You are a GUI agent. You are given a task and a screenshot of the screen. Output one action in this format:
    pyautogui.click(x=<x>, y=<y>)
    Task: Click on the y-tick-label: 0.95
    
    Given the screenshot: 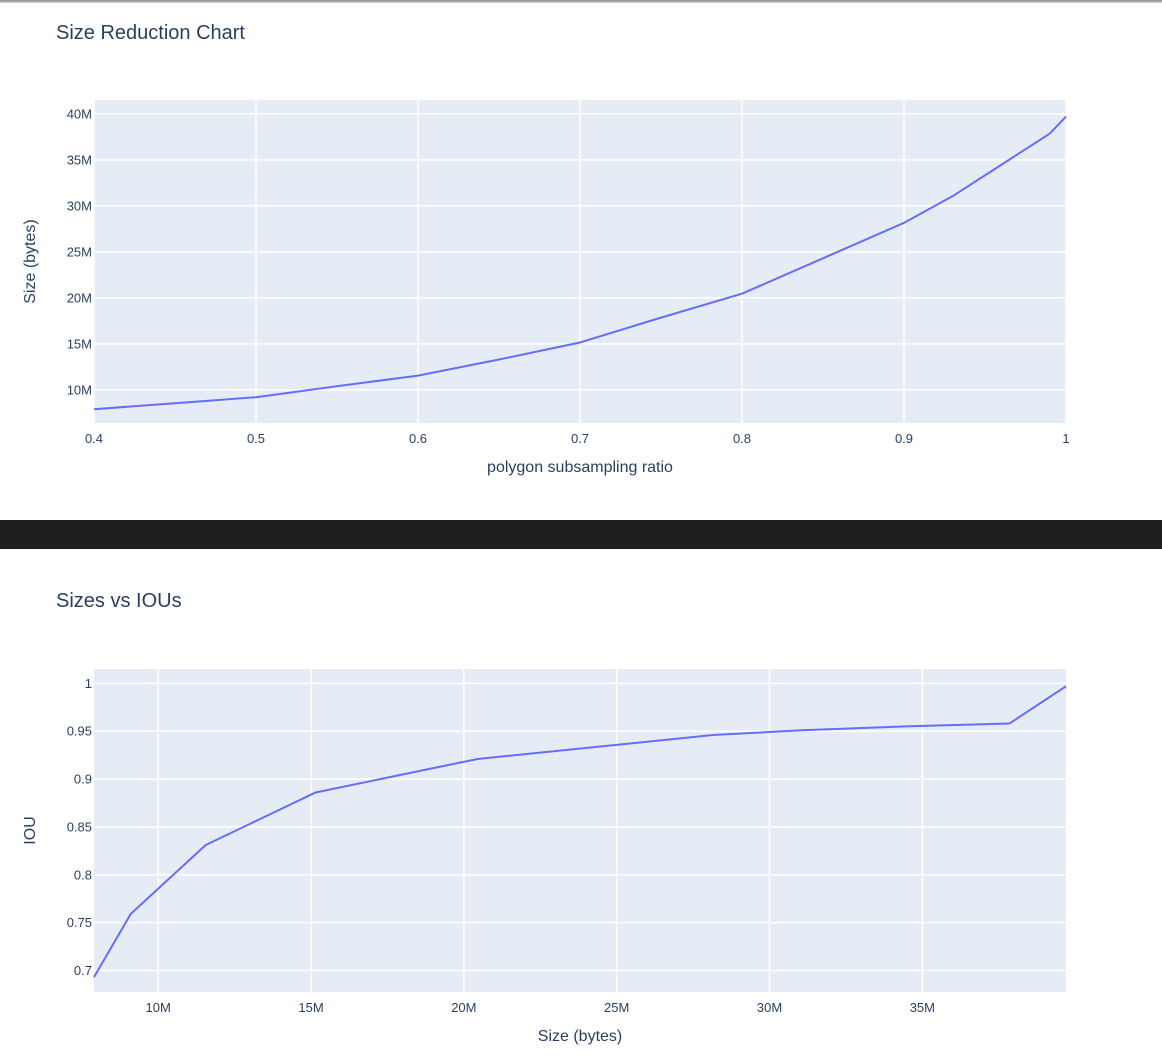 What is the action you would take?
    pyautogui.click(x=79, y=731)
    